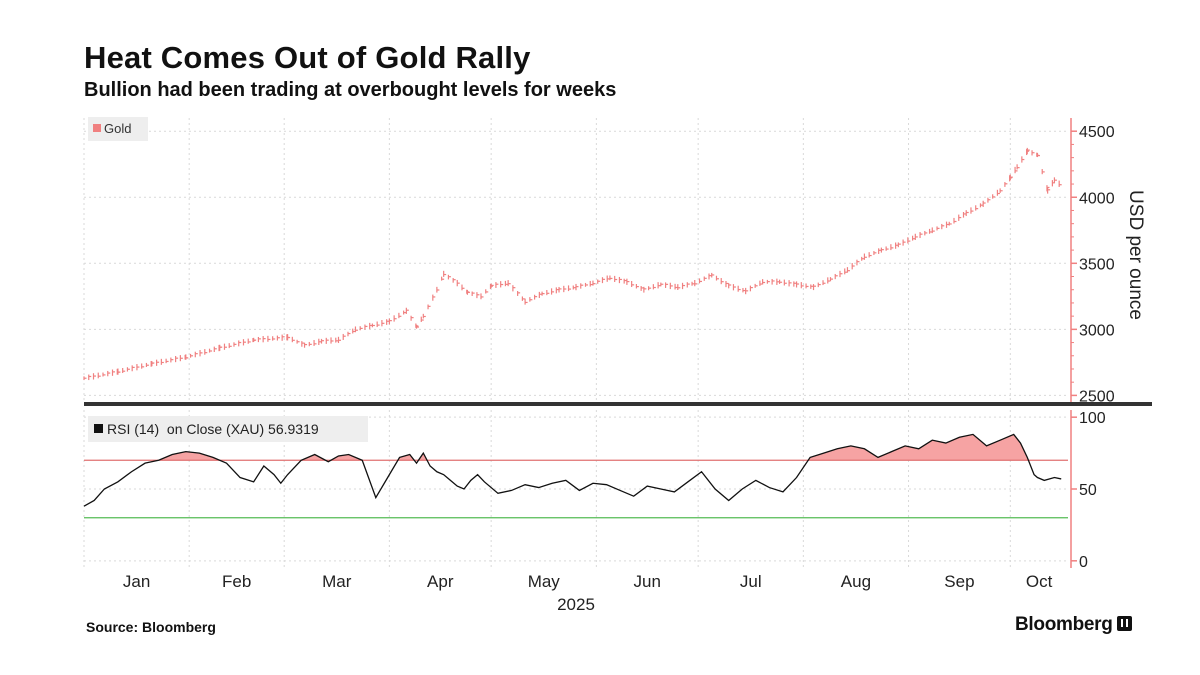 This screenshot has width=1200, height=675. Describe the element at coordinates (1097, 132) in the screenshot. I see `price-tick-label: 4500` at that location.